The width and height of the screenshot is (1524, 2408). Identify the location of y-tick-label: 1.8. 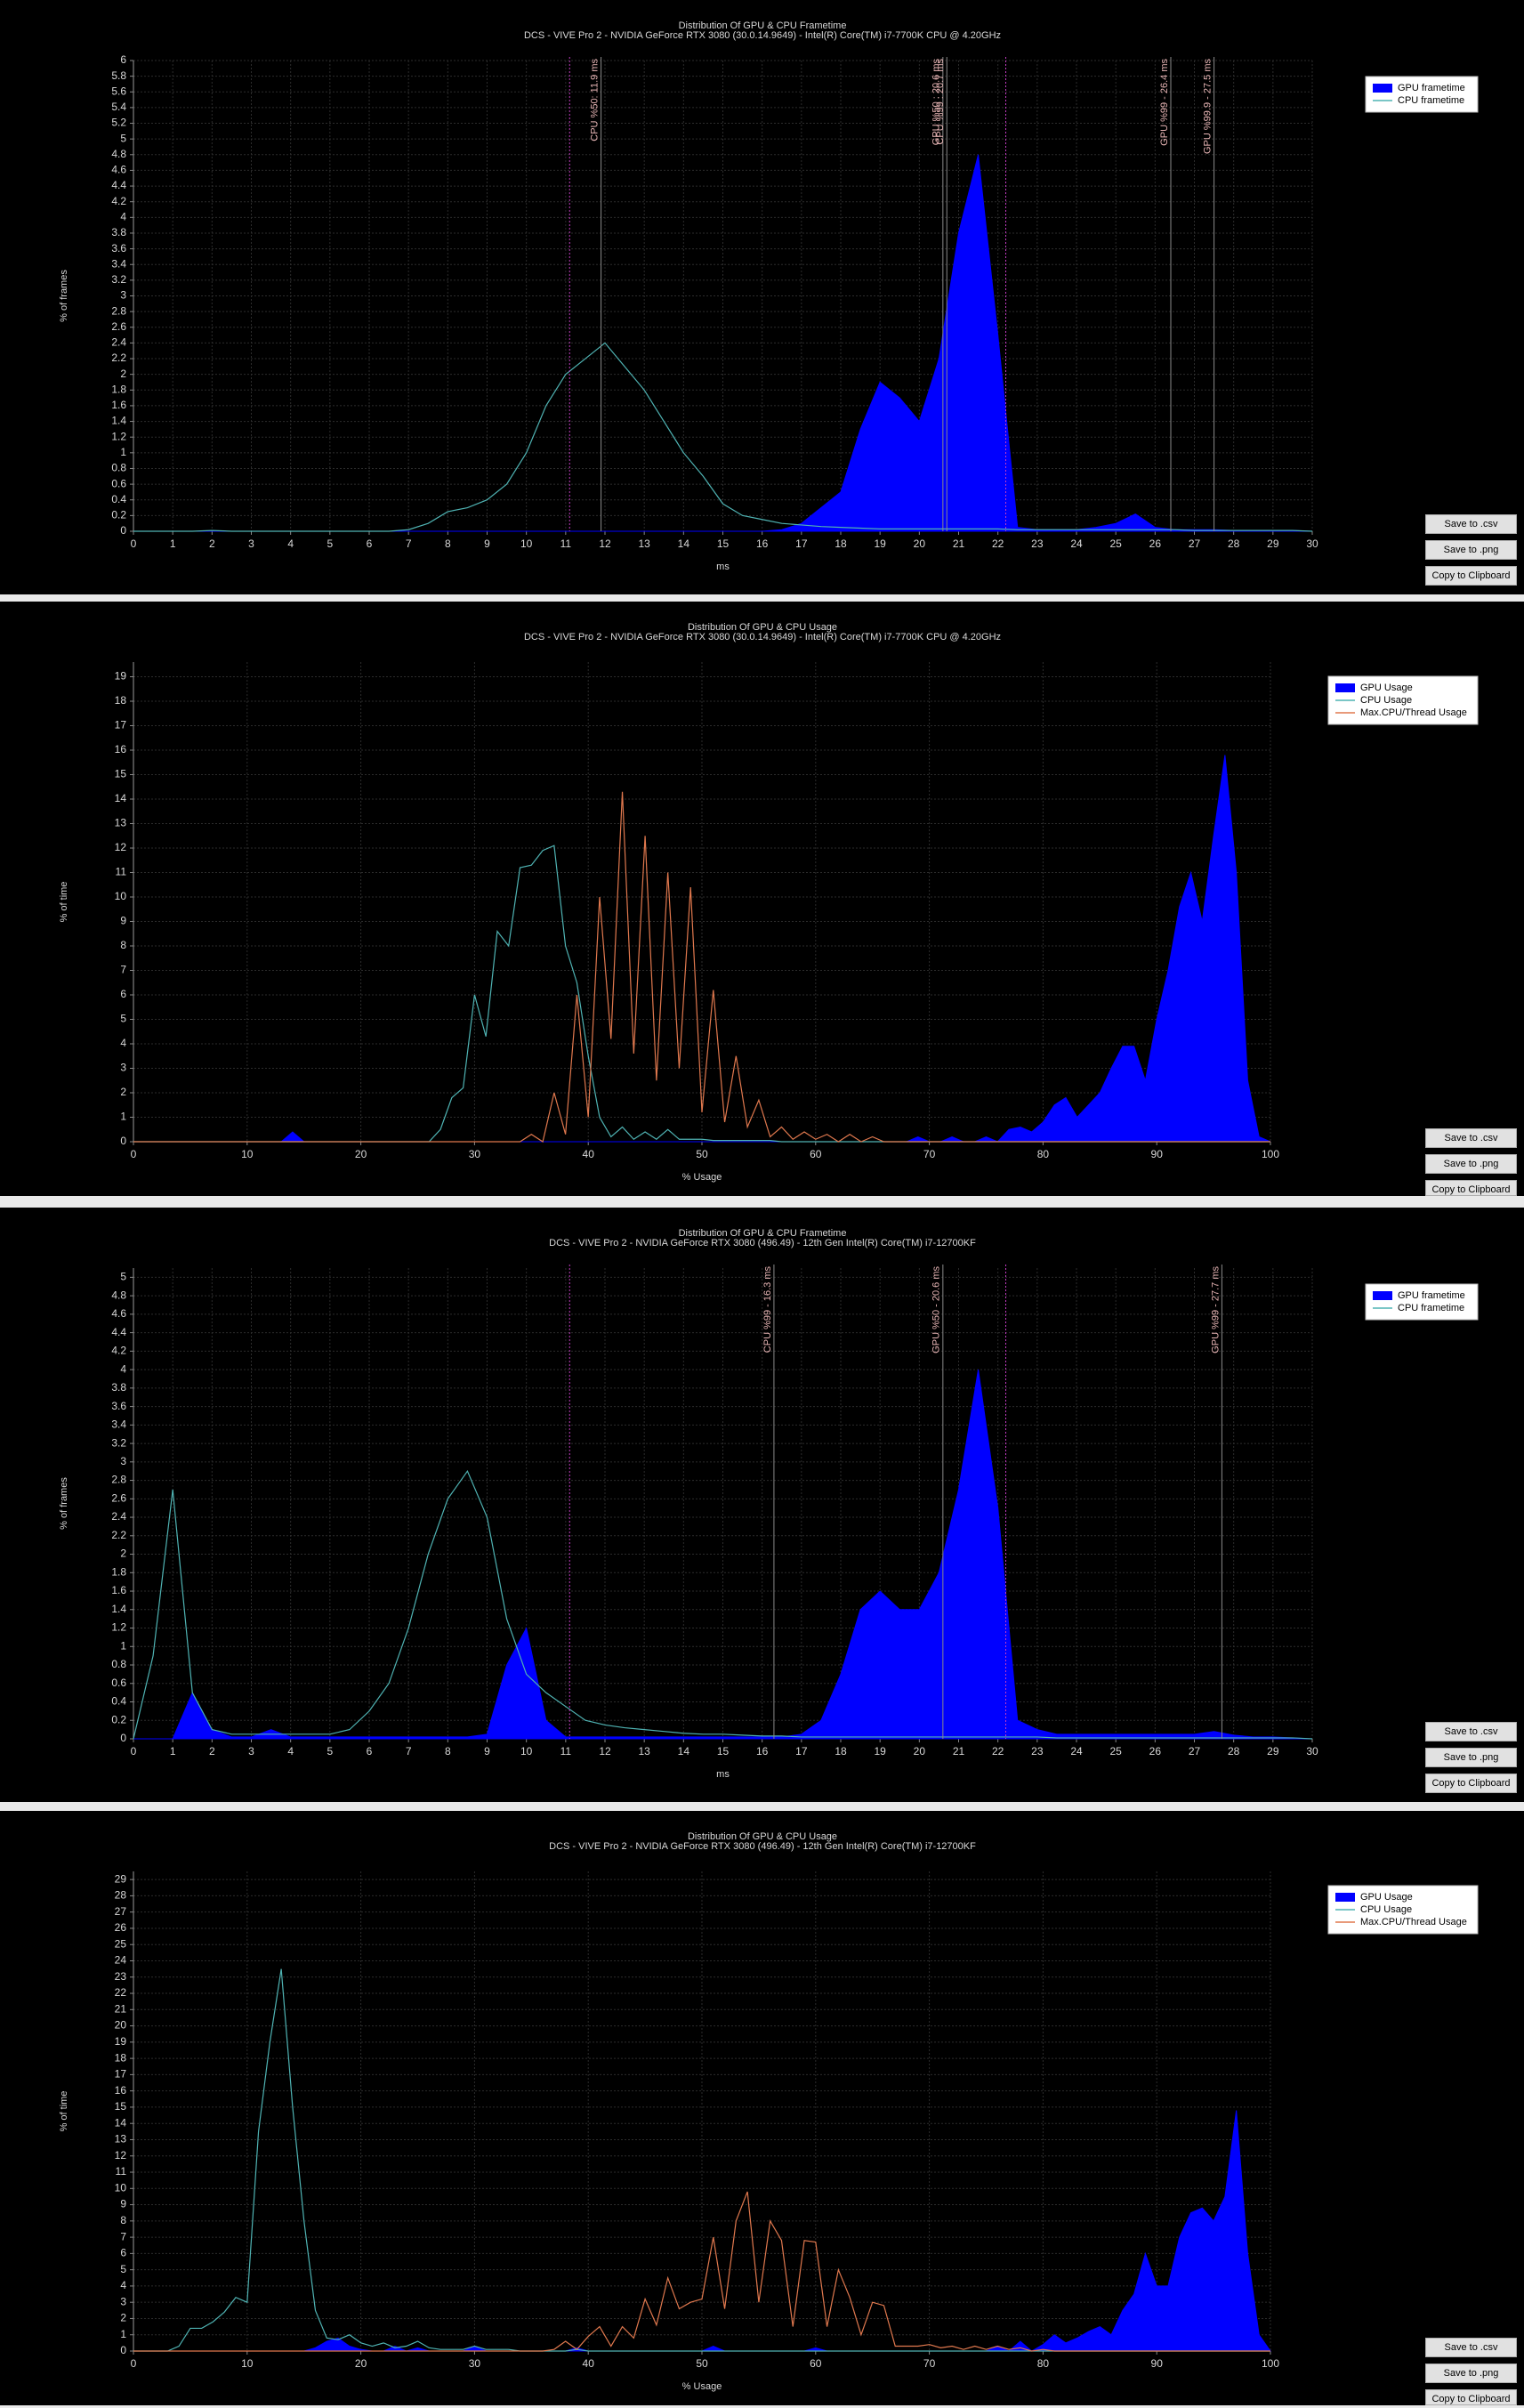
(119, 389).